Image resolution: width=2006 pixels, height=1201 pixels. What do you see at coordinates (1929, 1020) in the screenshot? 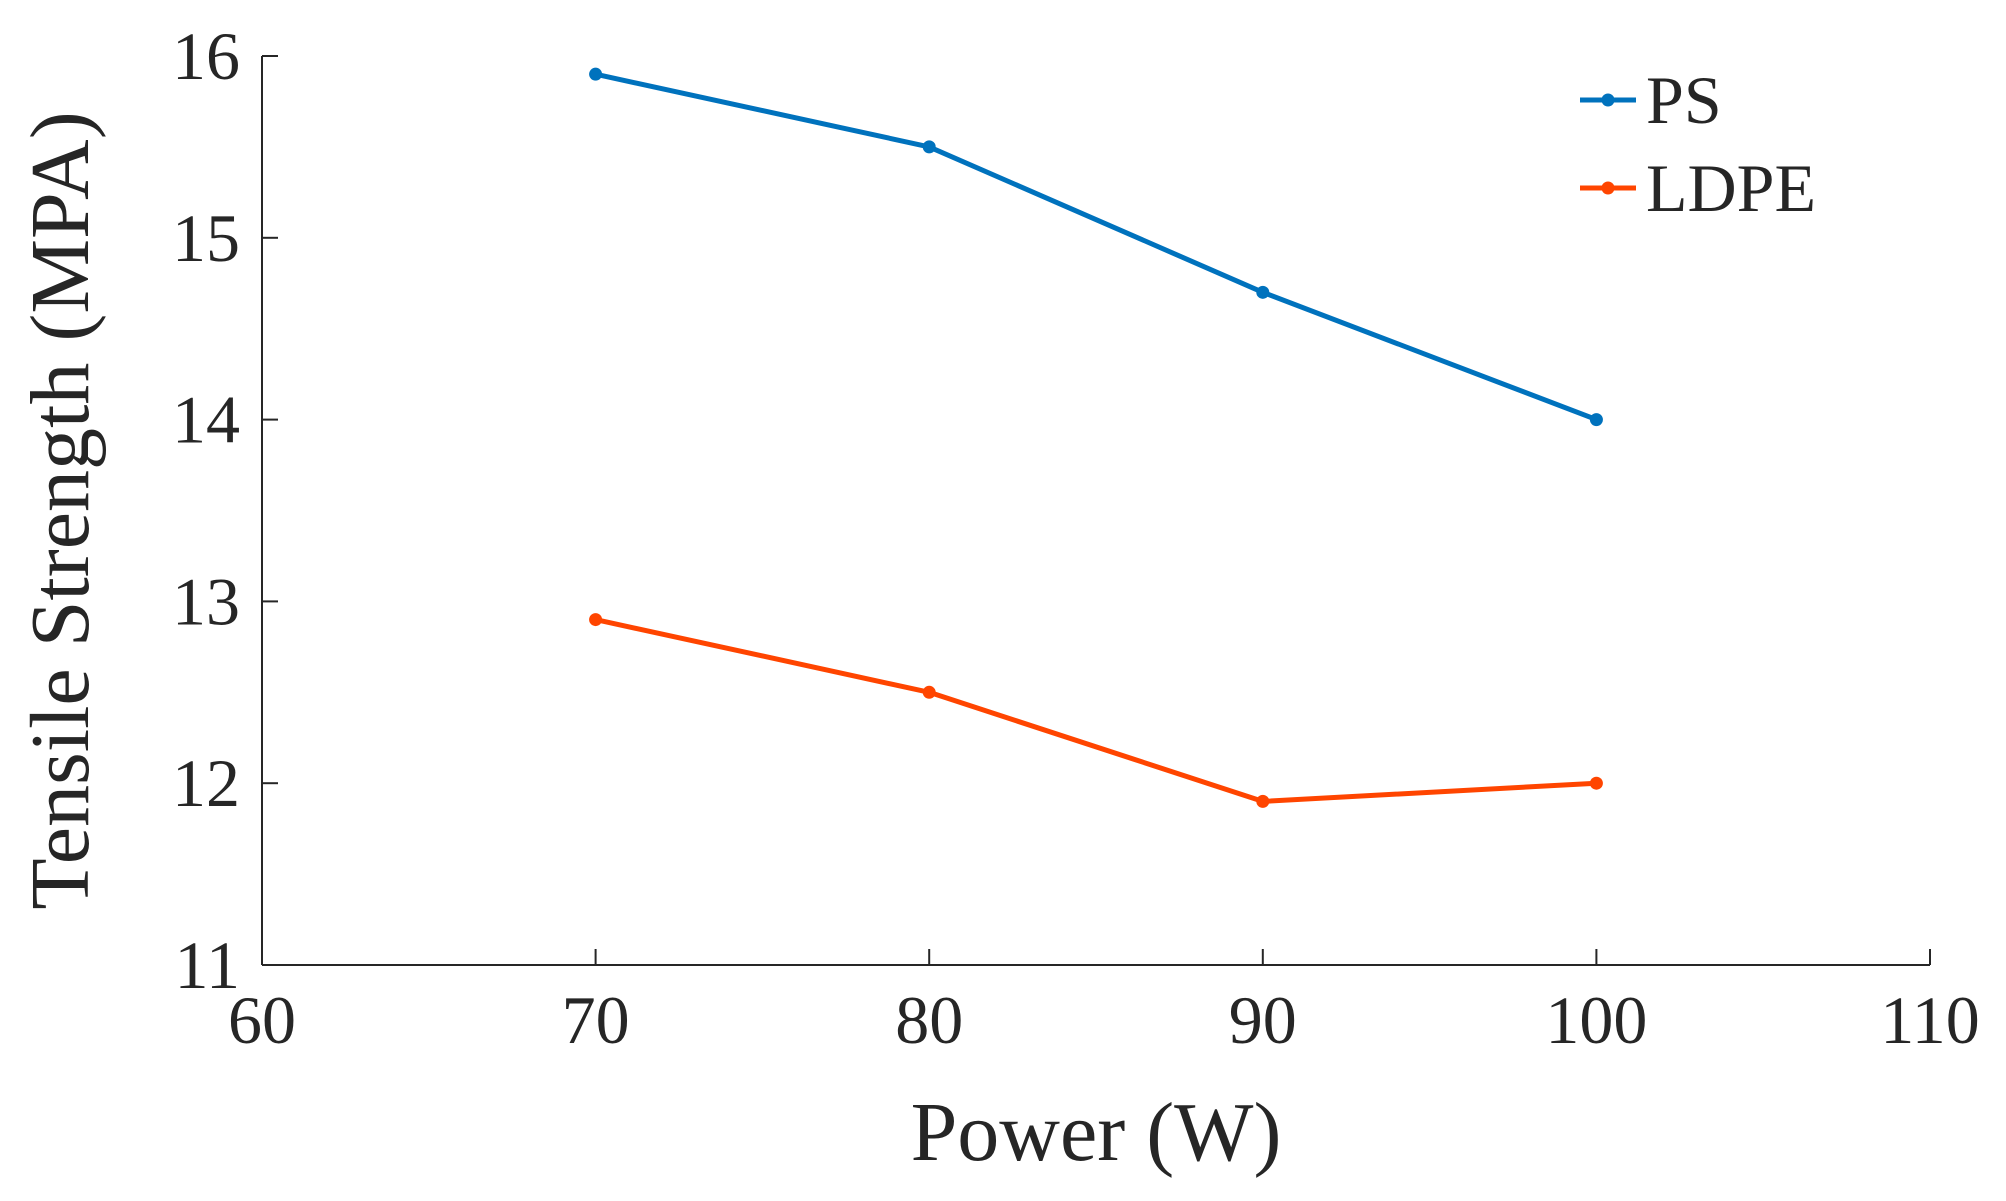
I see `x-tick-label: 110` at bounding box center [1929, 1020].